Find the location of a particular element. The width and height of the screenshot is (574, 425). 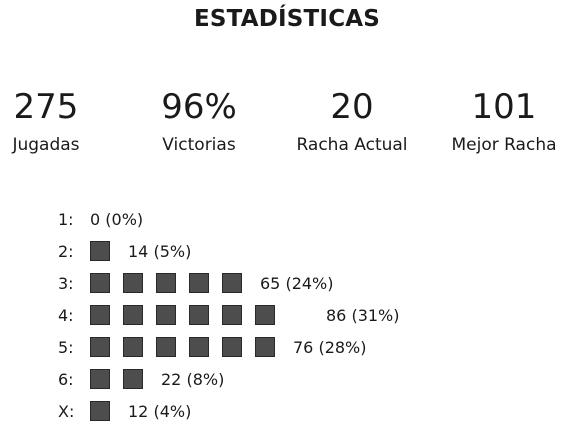

stat-played-label: Jugadas is located at coordinates (46, 145).